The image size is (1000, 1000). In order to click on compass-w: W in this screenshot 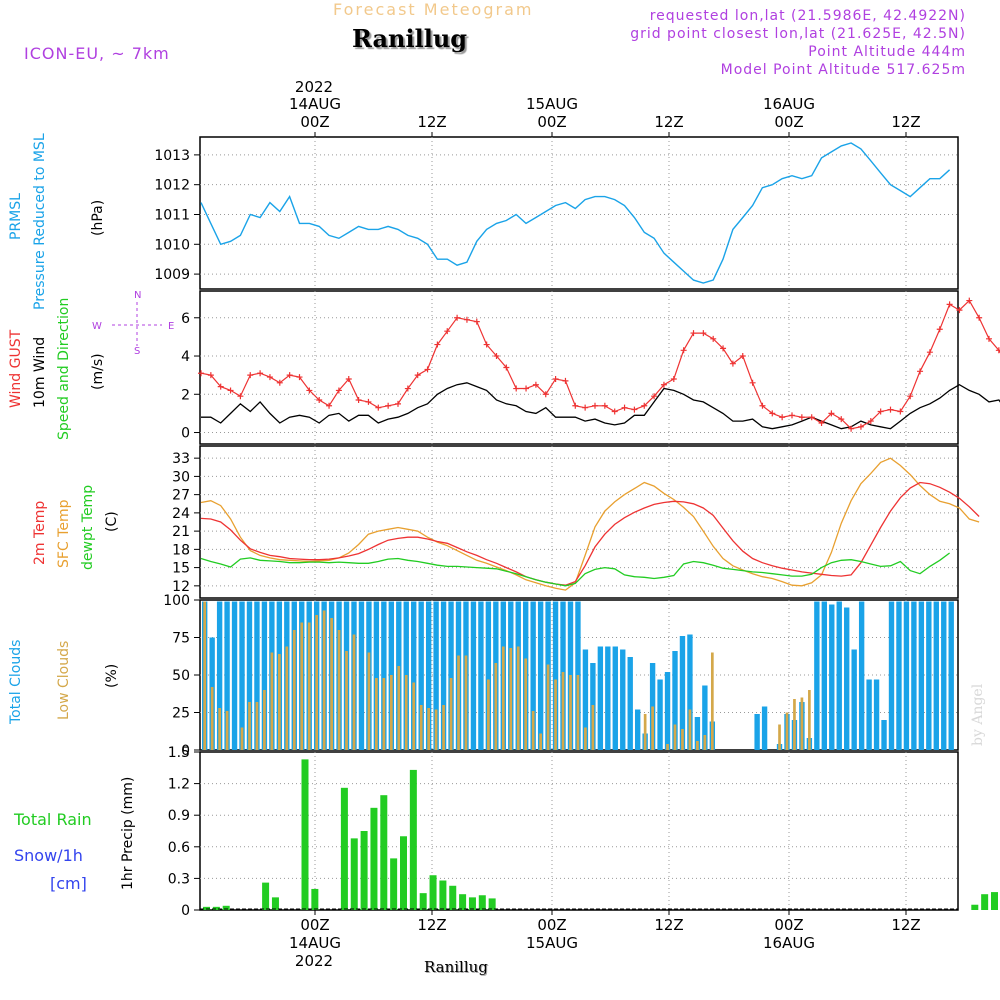, I will do `click(97, 326)`.